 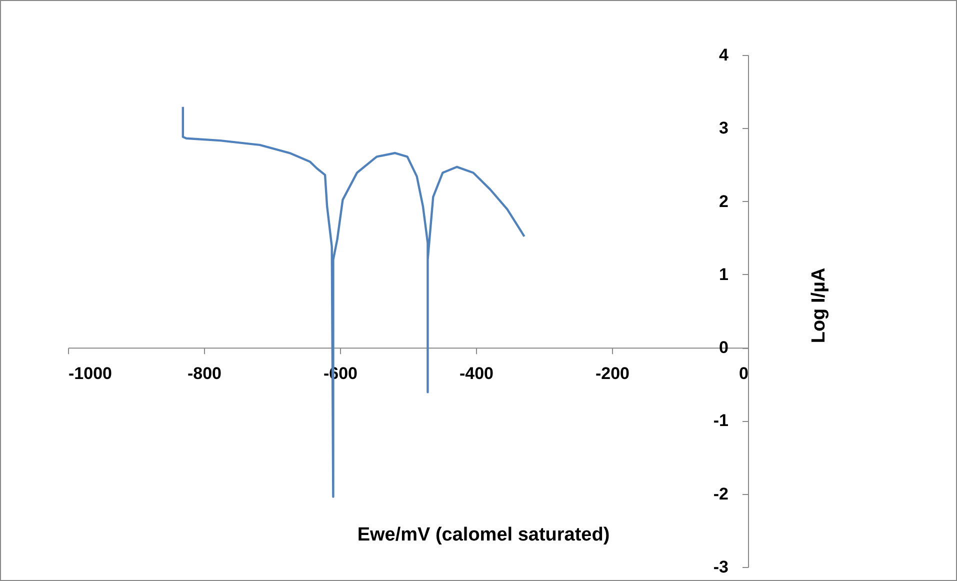 What do you see at coordinates (720, 494) in the screenshot?
I see `y-tick-label: -2` at bounding box center [720, 494].